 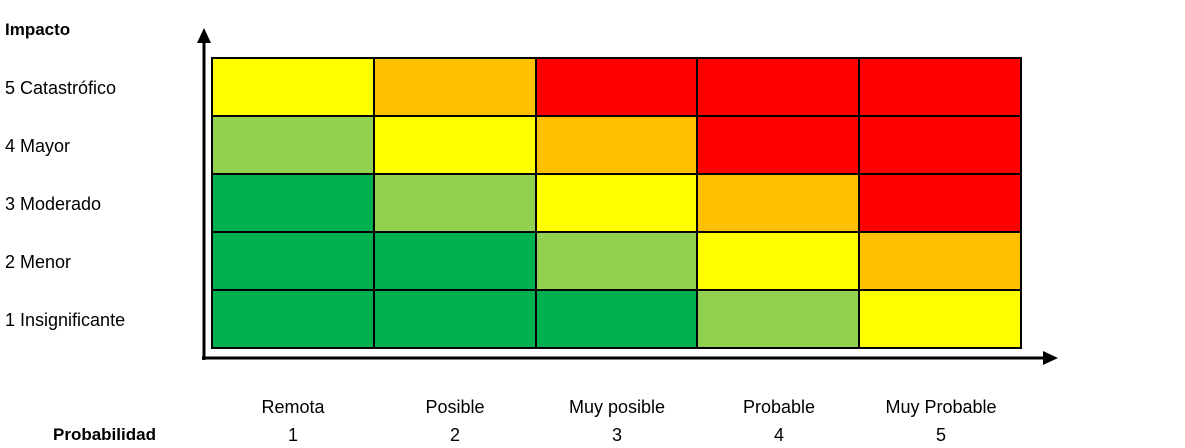 I want to click on impact-level-2: 2 Menor, so click(x=38, y=262).